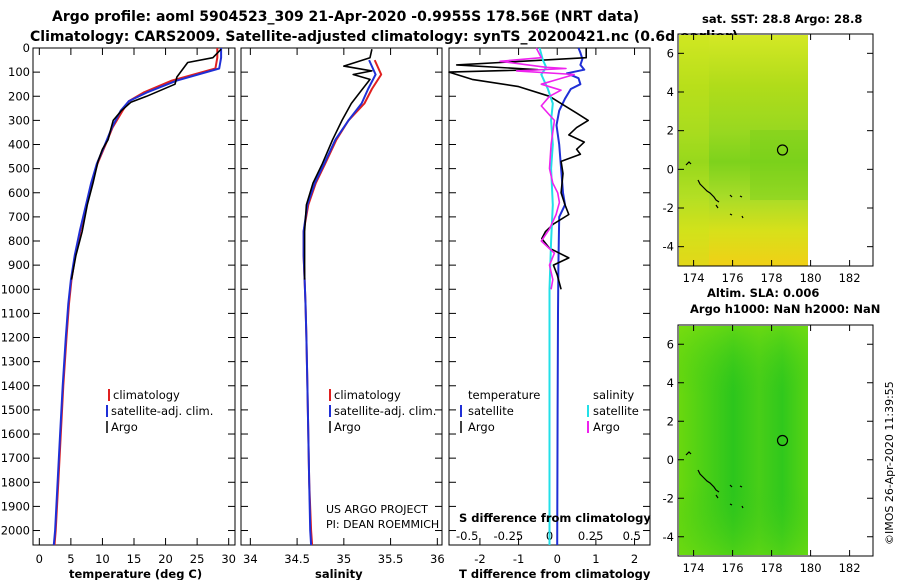  Describe the element at coordinates (26, 48) in the screenshot. I see `y-tick-label: 0` at that location.